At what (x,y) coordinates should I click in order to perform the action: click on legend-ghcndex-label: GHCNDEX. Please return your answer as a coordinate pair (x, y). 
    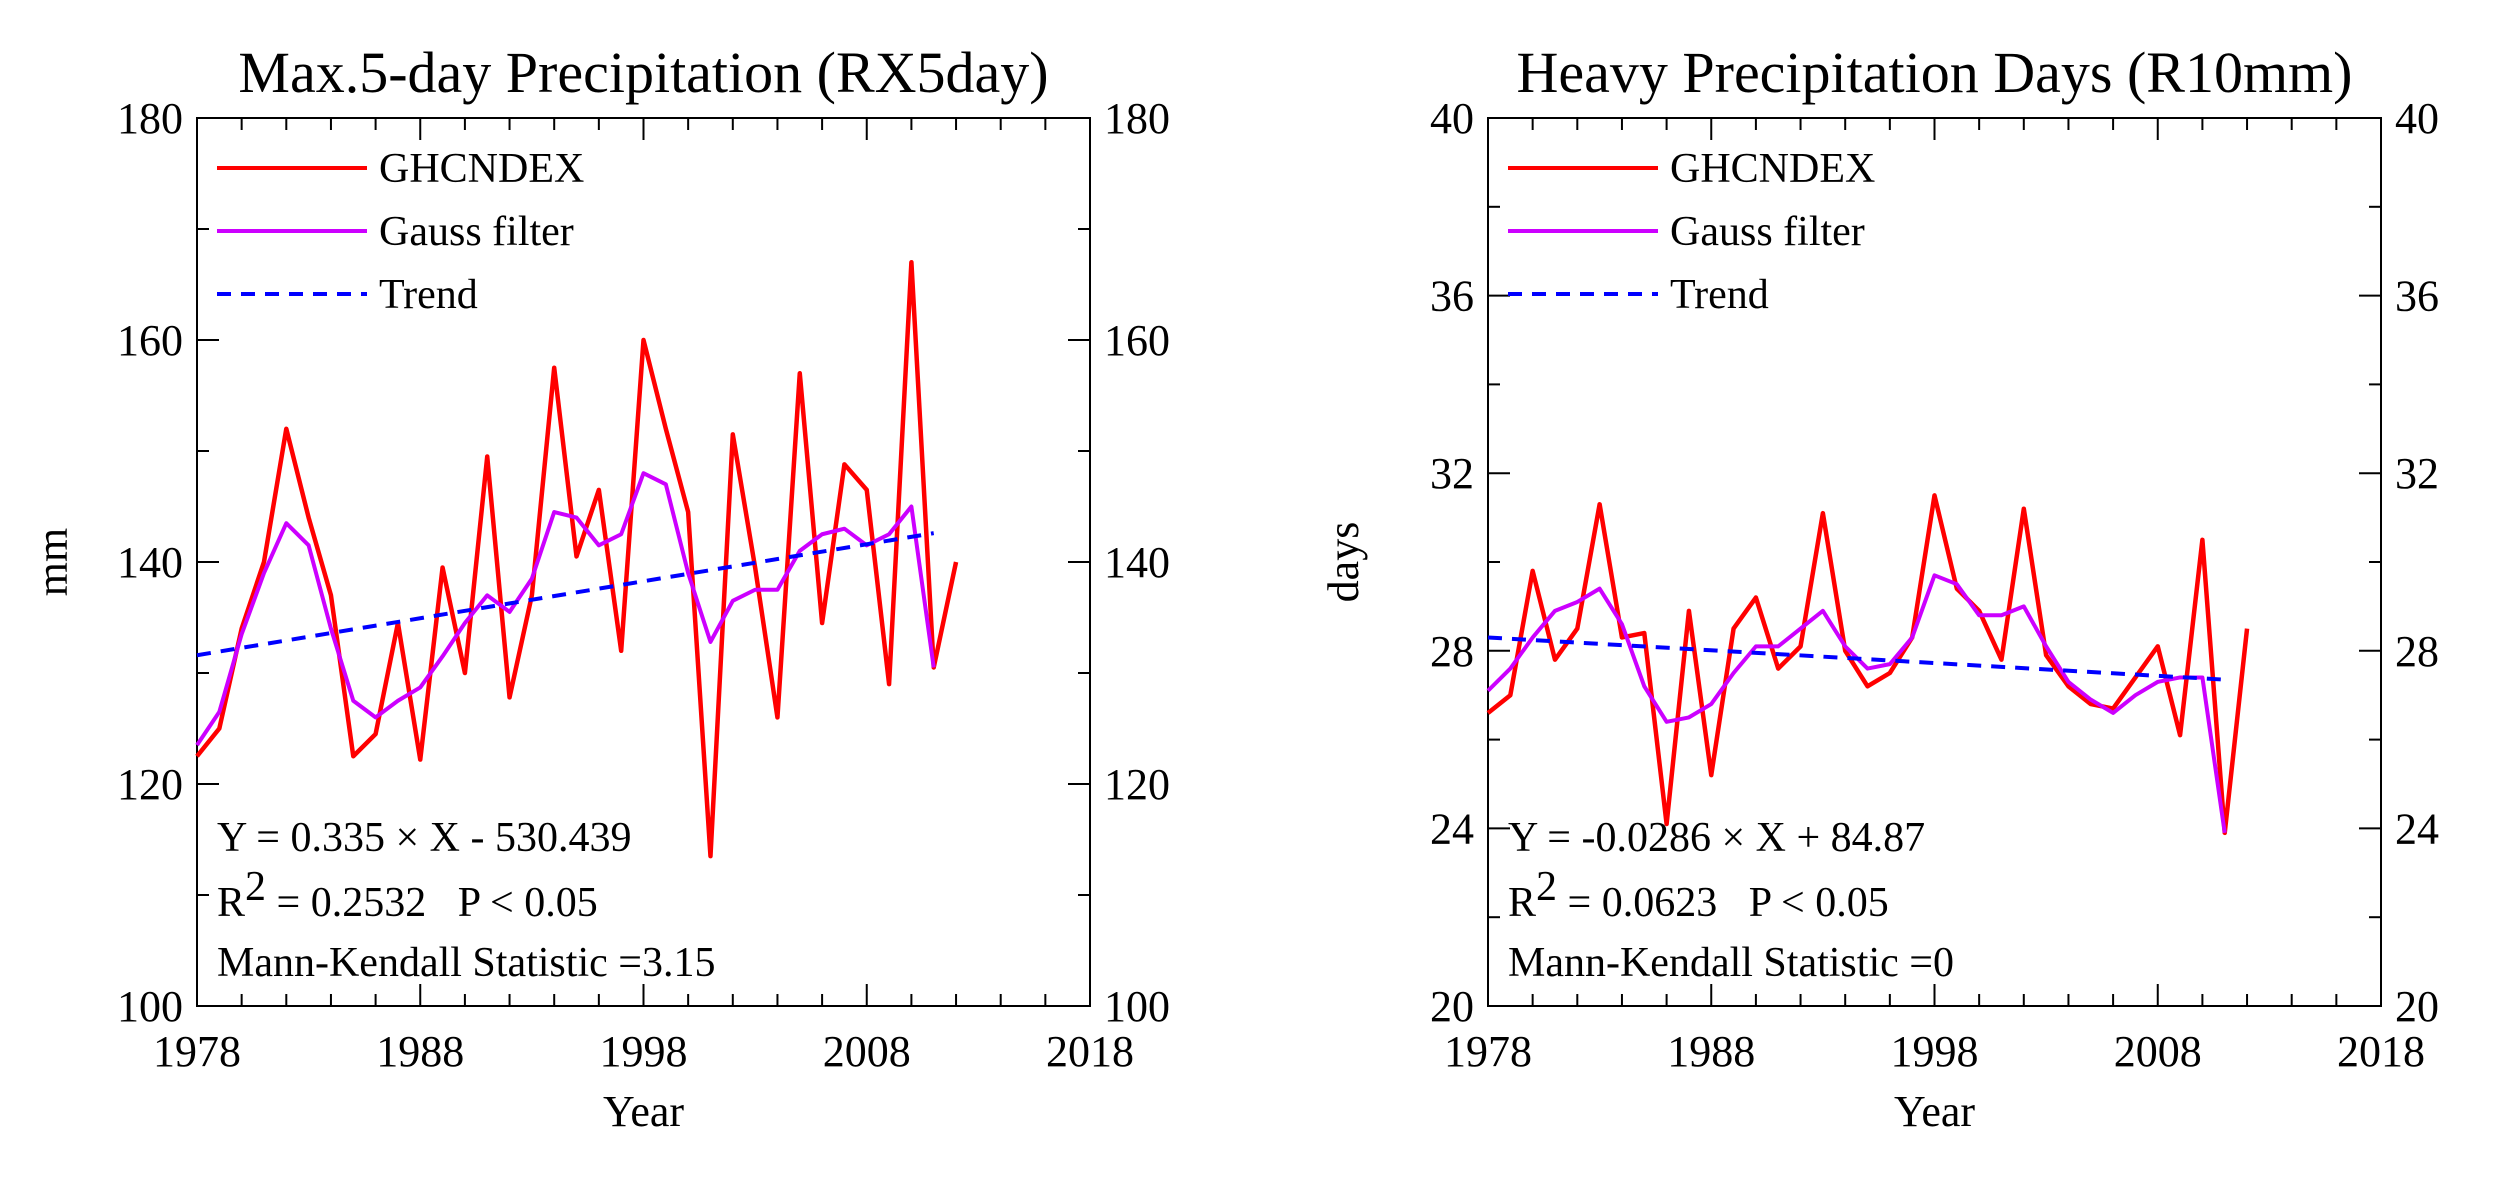
    Looking at the image, I should click on (1772, 169).